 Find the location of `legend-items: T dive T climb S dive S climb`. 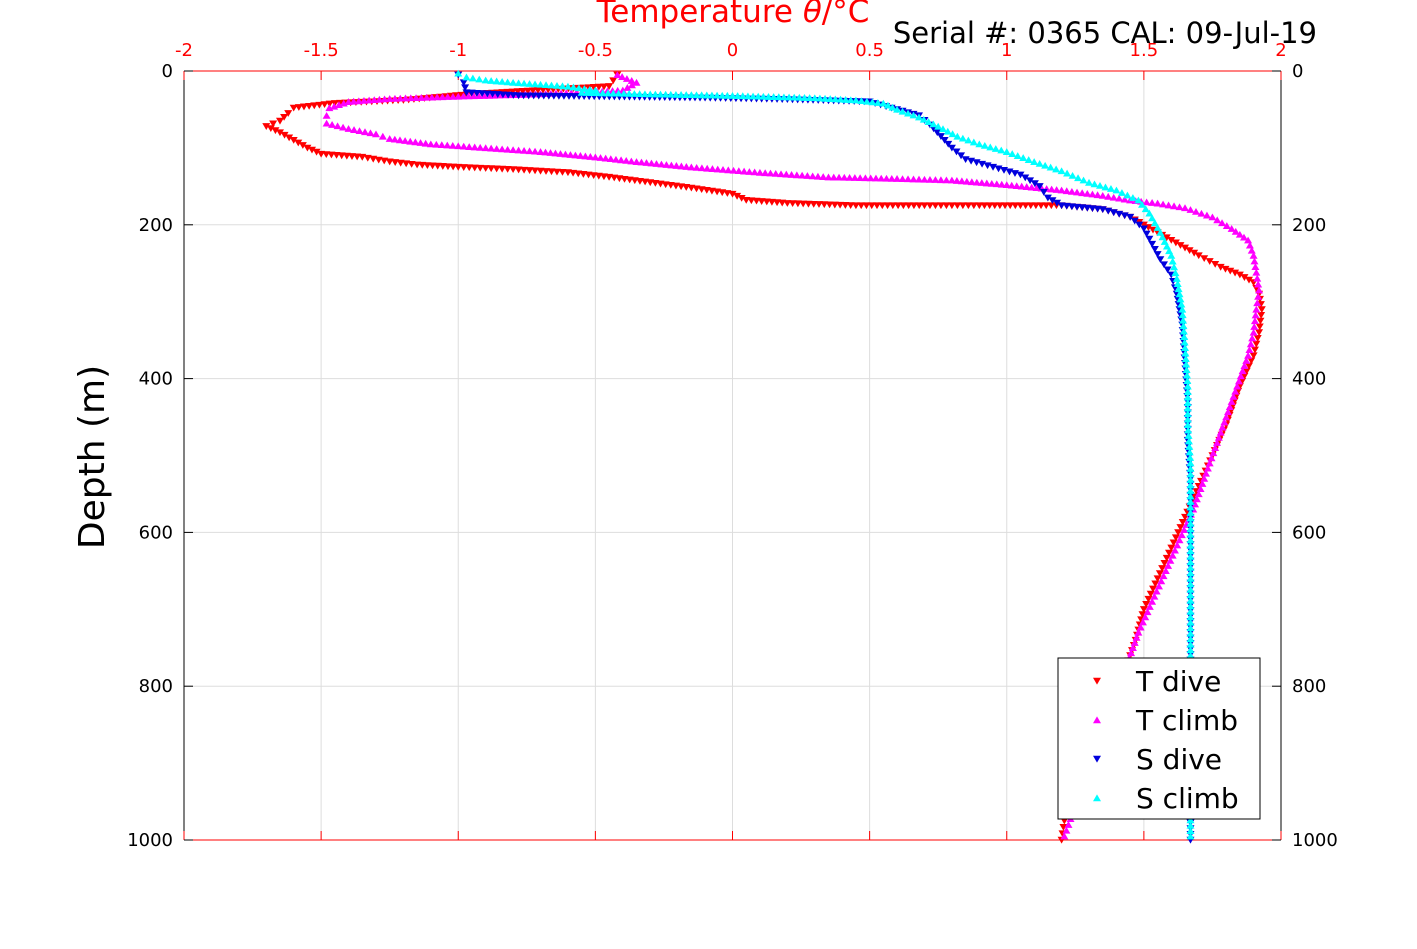

legend-items: T dive T climb S dive S climb is located at coordinates (1166, 740).